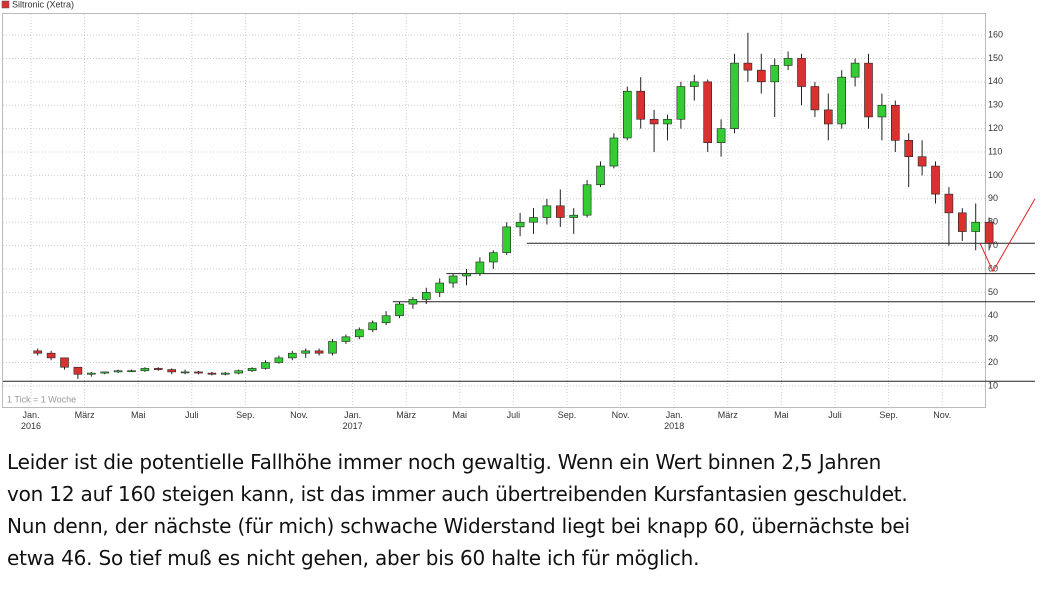 Image resolution: width=1057 pixels, height=589 pixels. I want to click on y-tick-label: 90, so click(993, 198).